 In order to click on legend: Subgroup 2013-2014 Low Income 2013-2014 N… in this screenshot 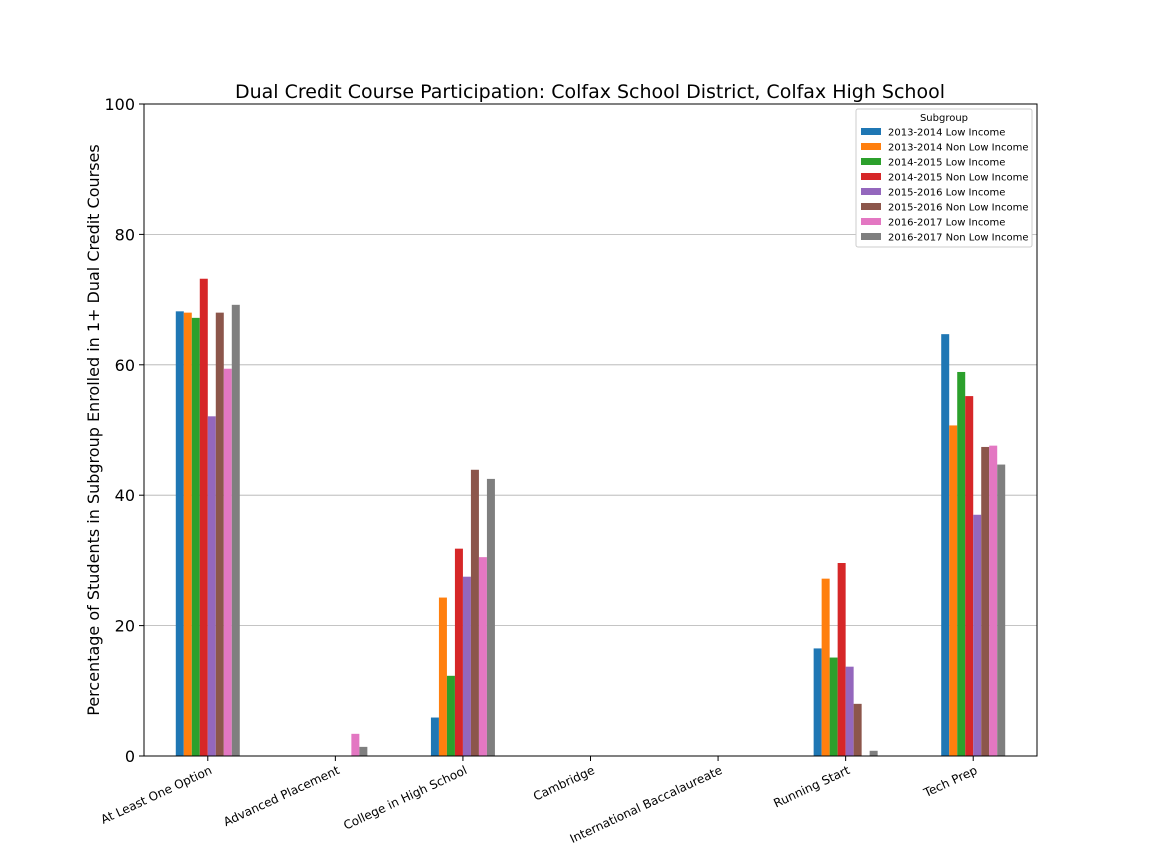, I will do `click(944, 178)`.